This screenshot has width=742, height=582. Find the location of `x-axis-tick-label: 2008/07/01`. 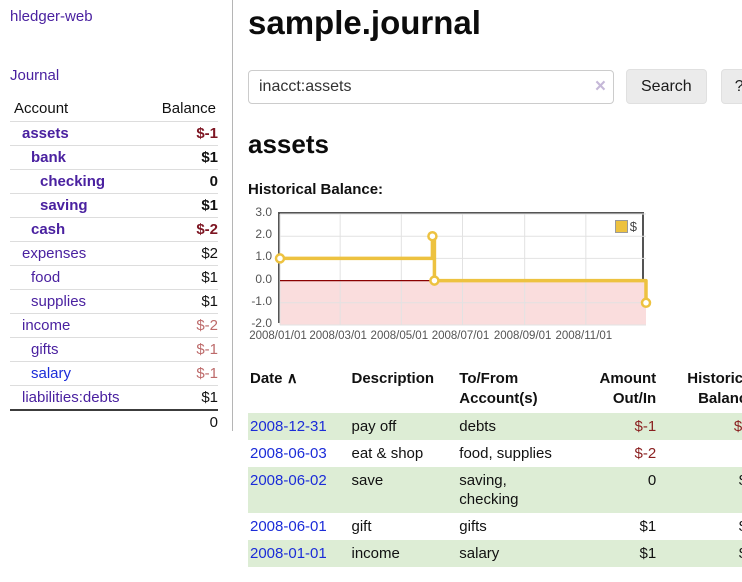

x-axis-tick-label: 2008/07/01 is located at coordinates (460, 336).